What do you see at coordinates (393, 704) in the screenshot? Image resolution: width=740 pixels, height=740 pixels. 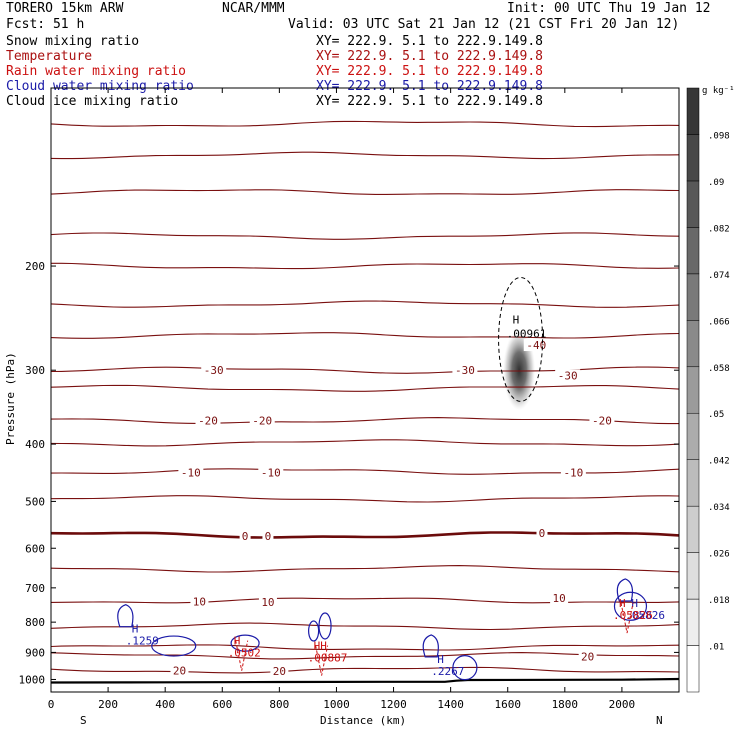 I see `x-tick-label: 1200` at bounding box center [393, 704].